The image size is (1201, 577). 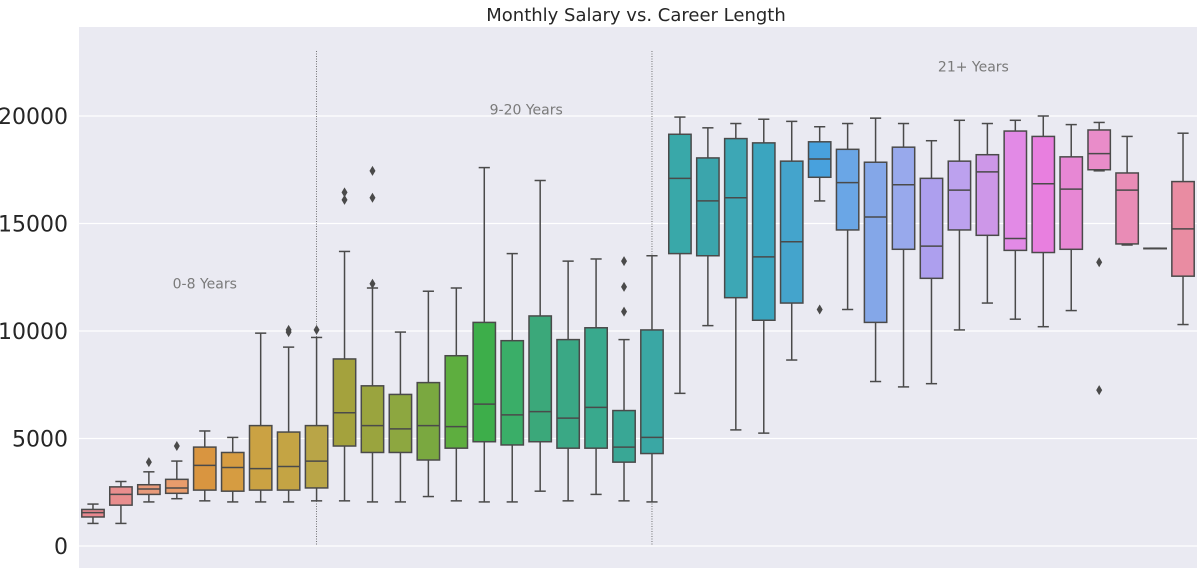 I want to click on y-tick-label-10000: 10000, so click(x=34, y=332).